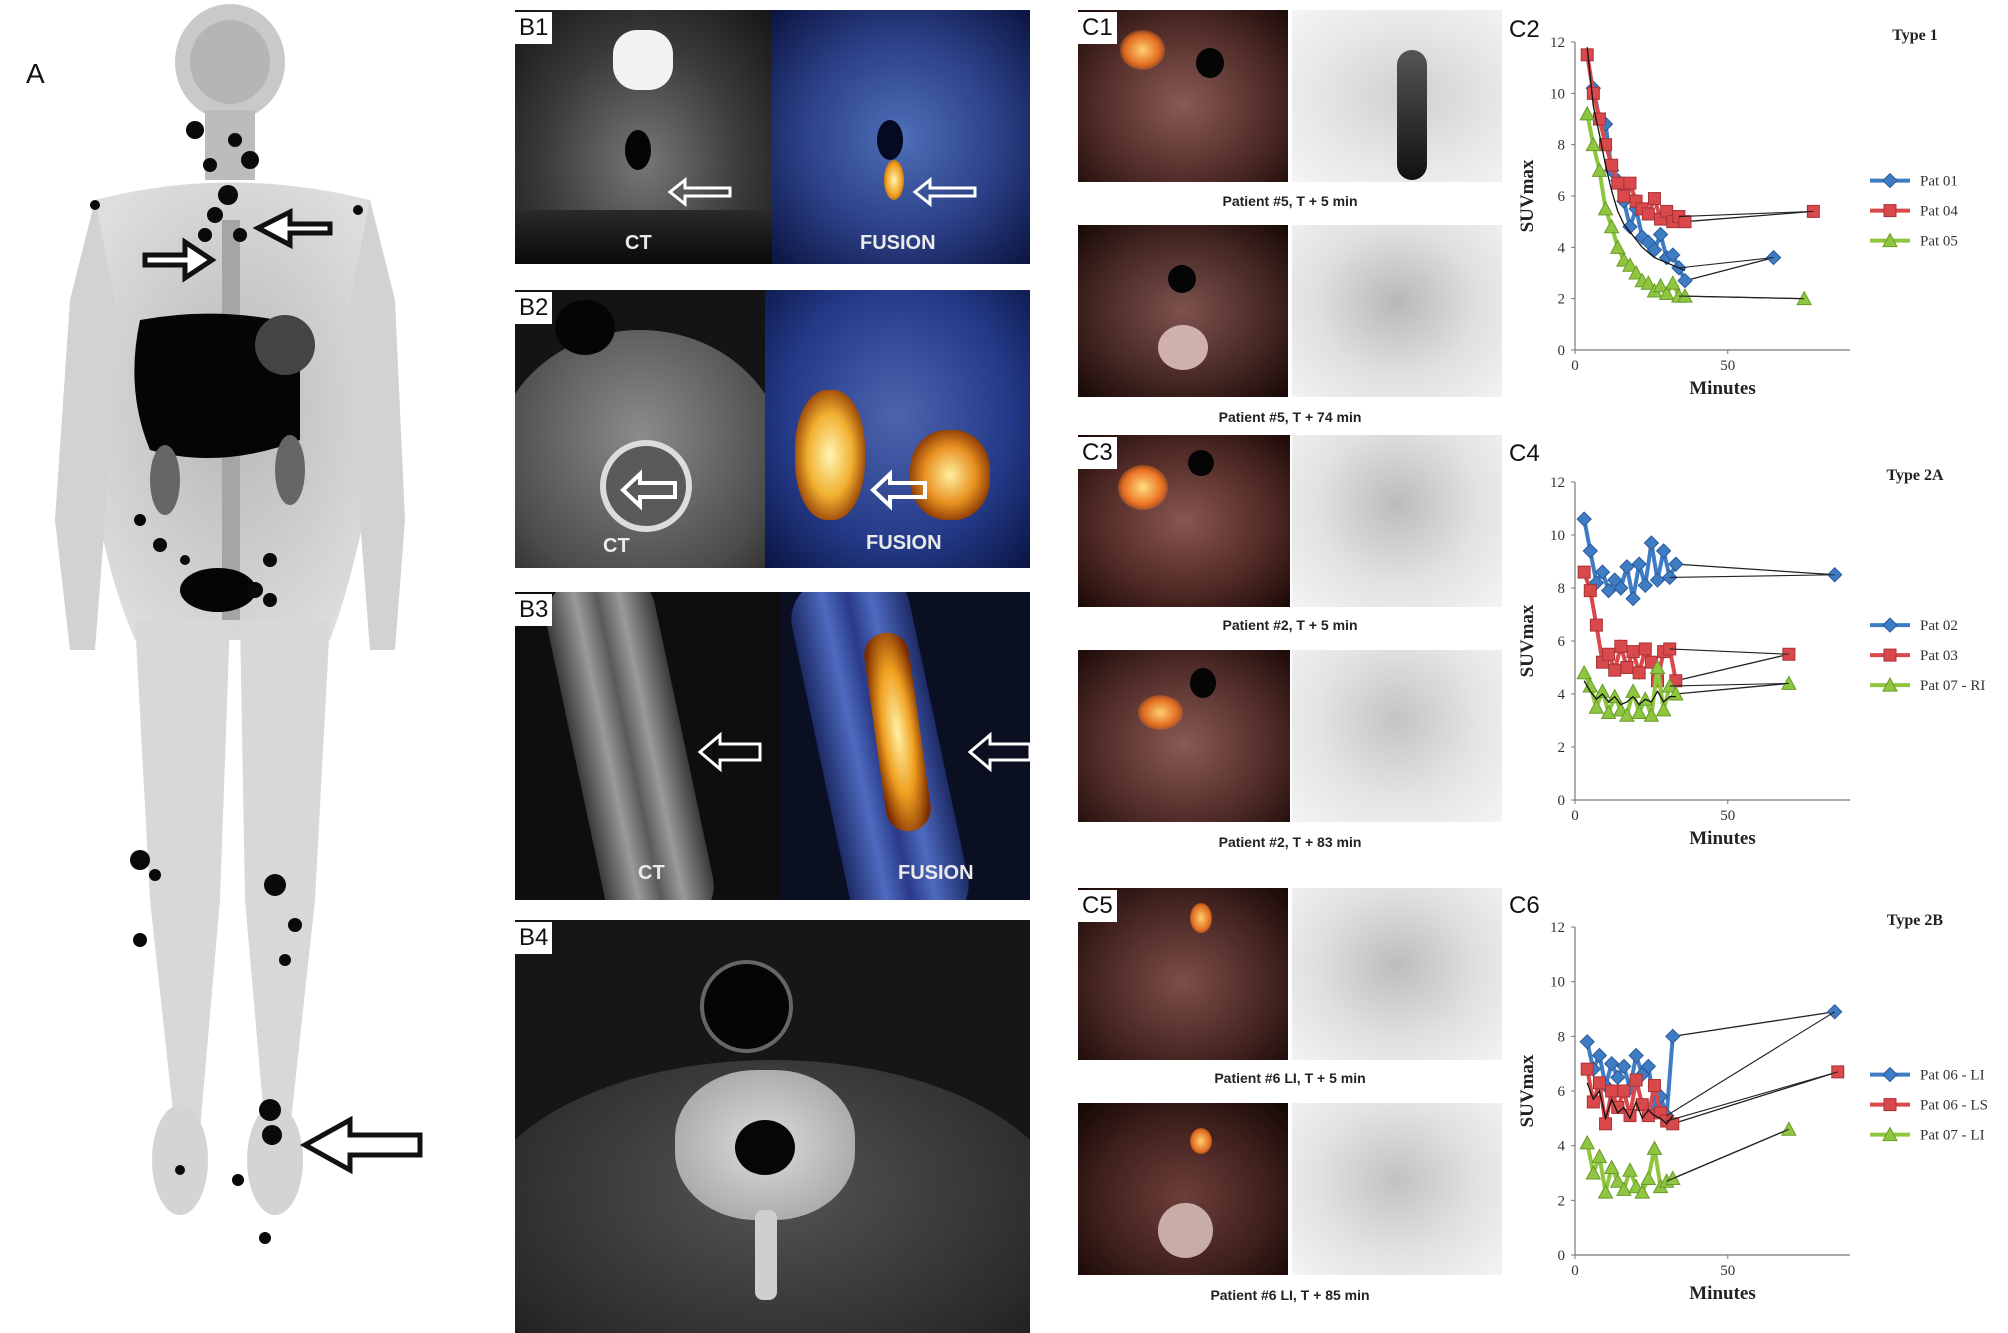  I want to click on c3-top-airway, so click(1201, 463).